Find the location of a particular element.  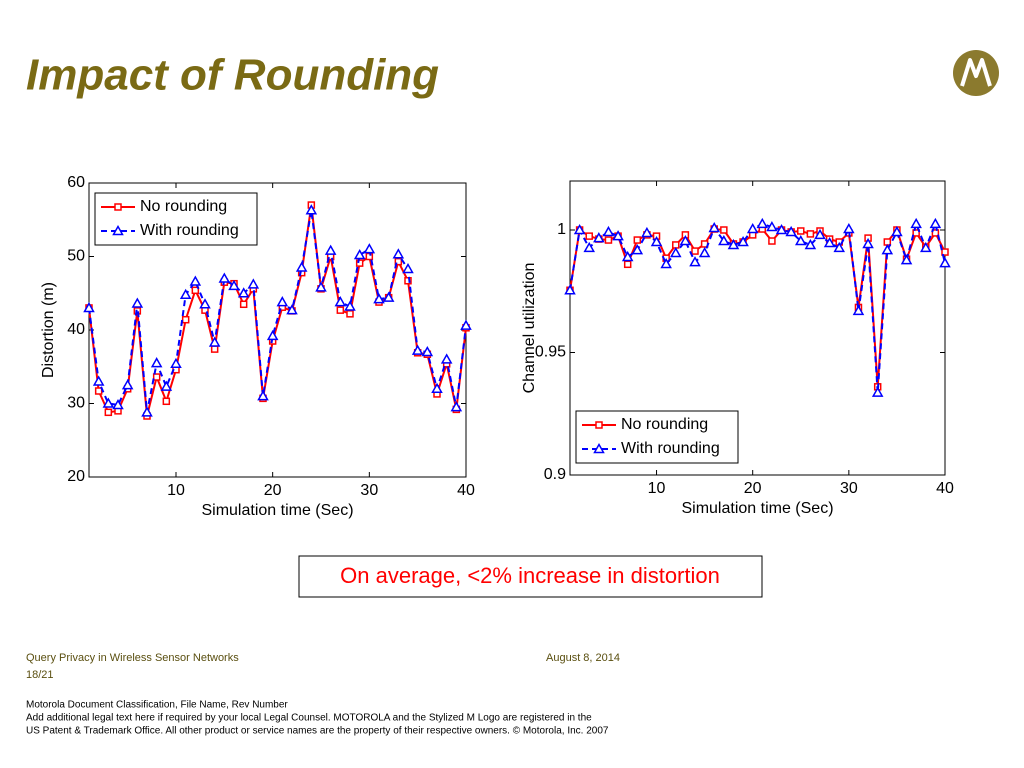

y-tick-label: 1 is located at coordinates (561, 229).